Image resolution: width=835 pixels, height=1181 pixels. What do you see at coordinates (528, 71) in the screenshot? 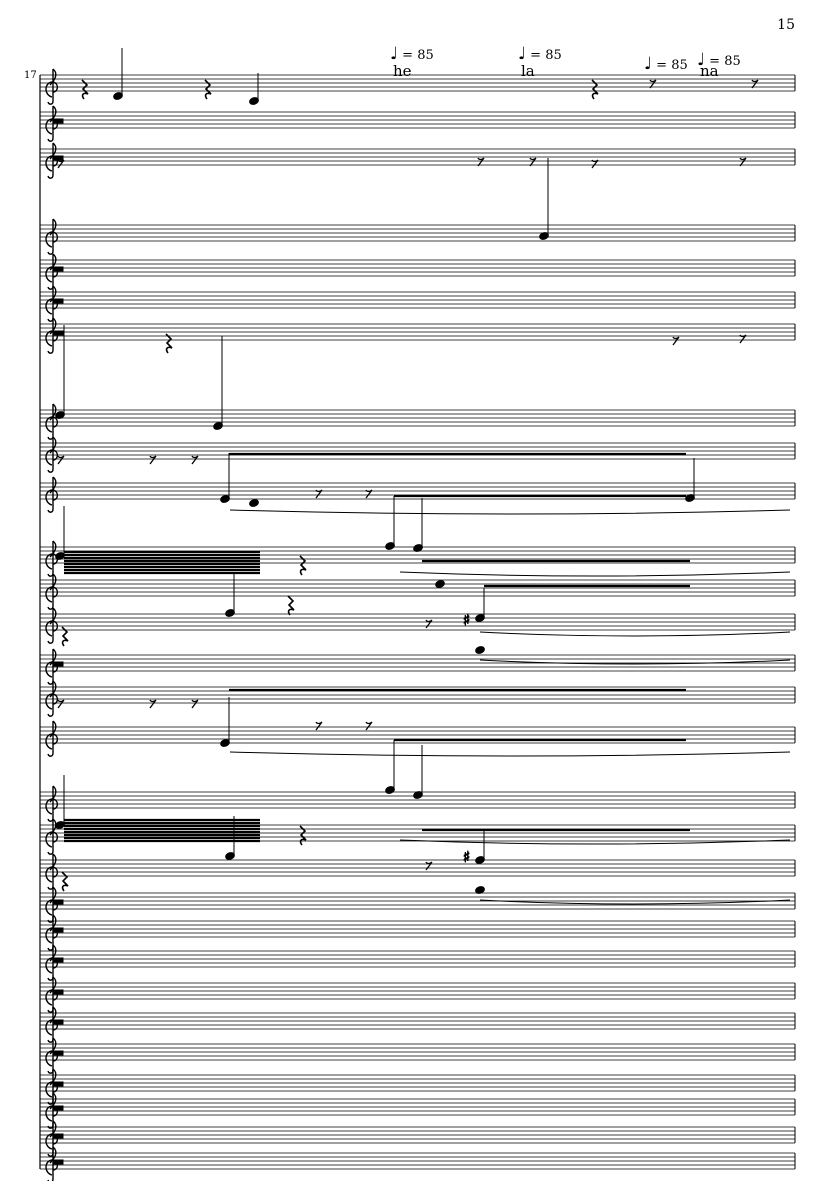
I see `lyric-syllable: la` at bounding box center [528, 71].